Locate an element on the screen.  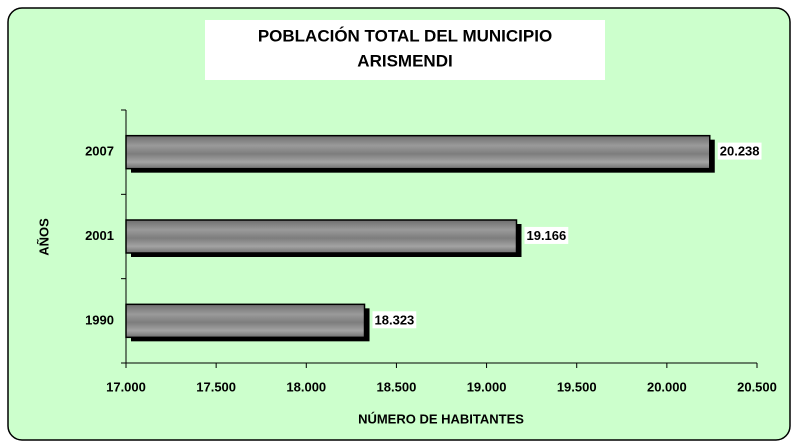
x-tick-label: 17.500 is located at coordinates (216, 386).